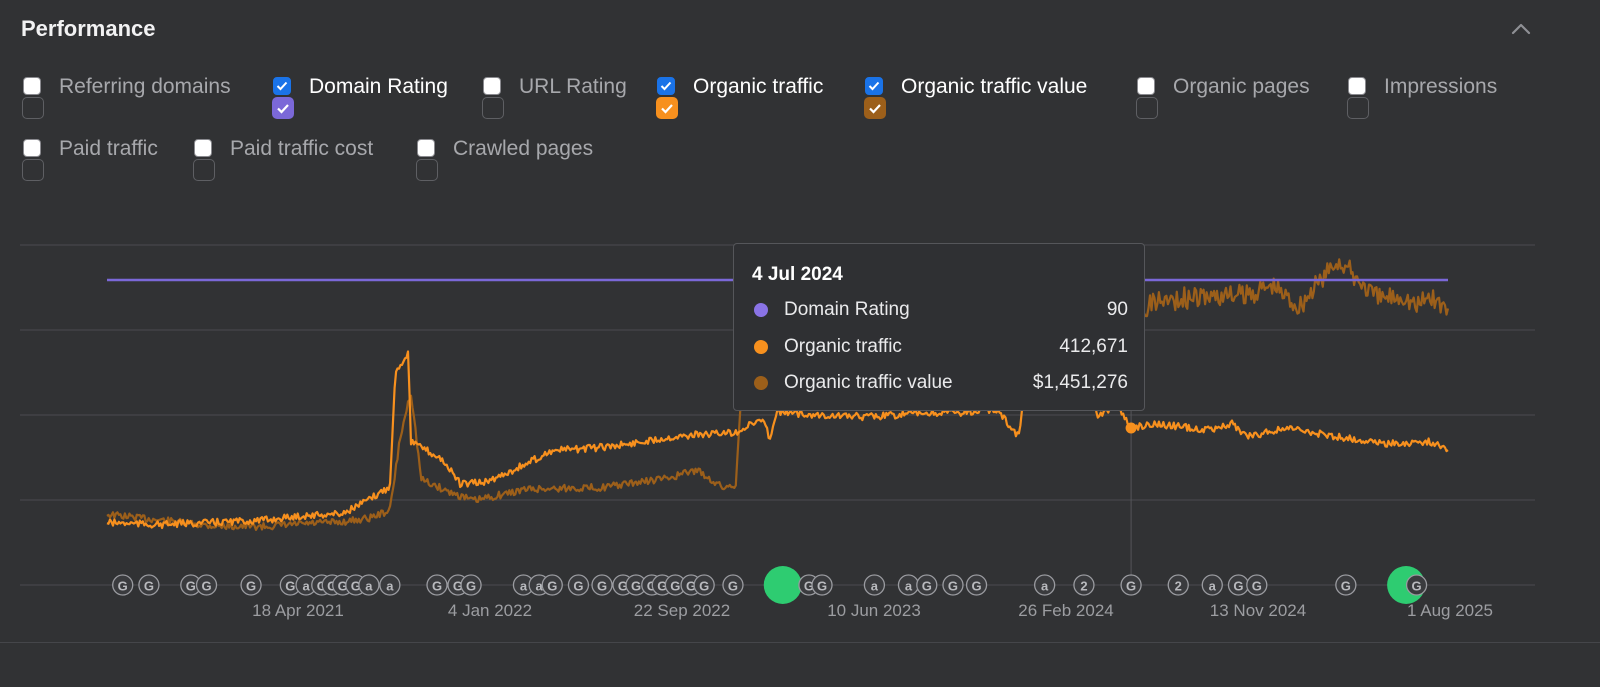 The image size is (1600, 687). Describe the element at coordinates (667, 108) in the screenshot. I see `organic-traffic-color-swatch` at that location.